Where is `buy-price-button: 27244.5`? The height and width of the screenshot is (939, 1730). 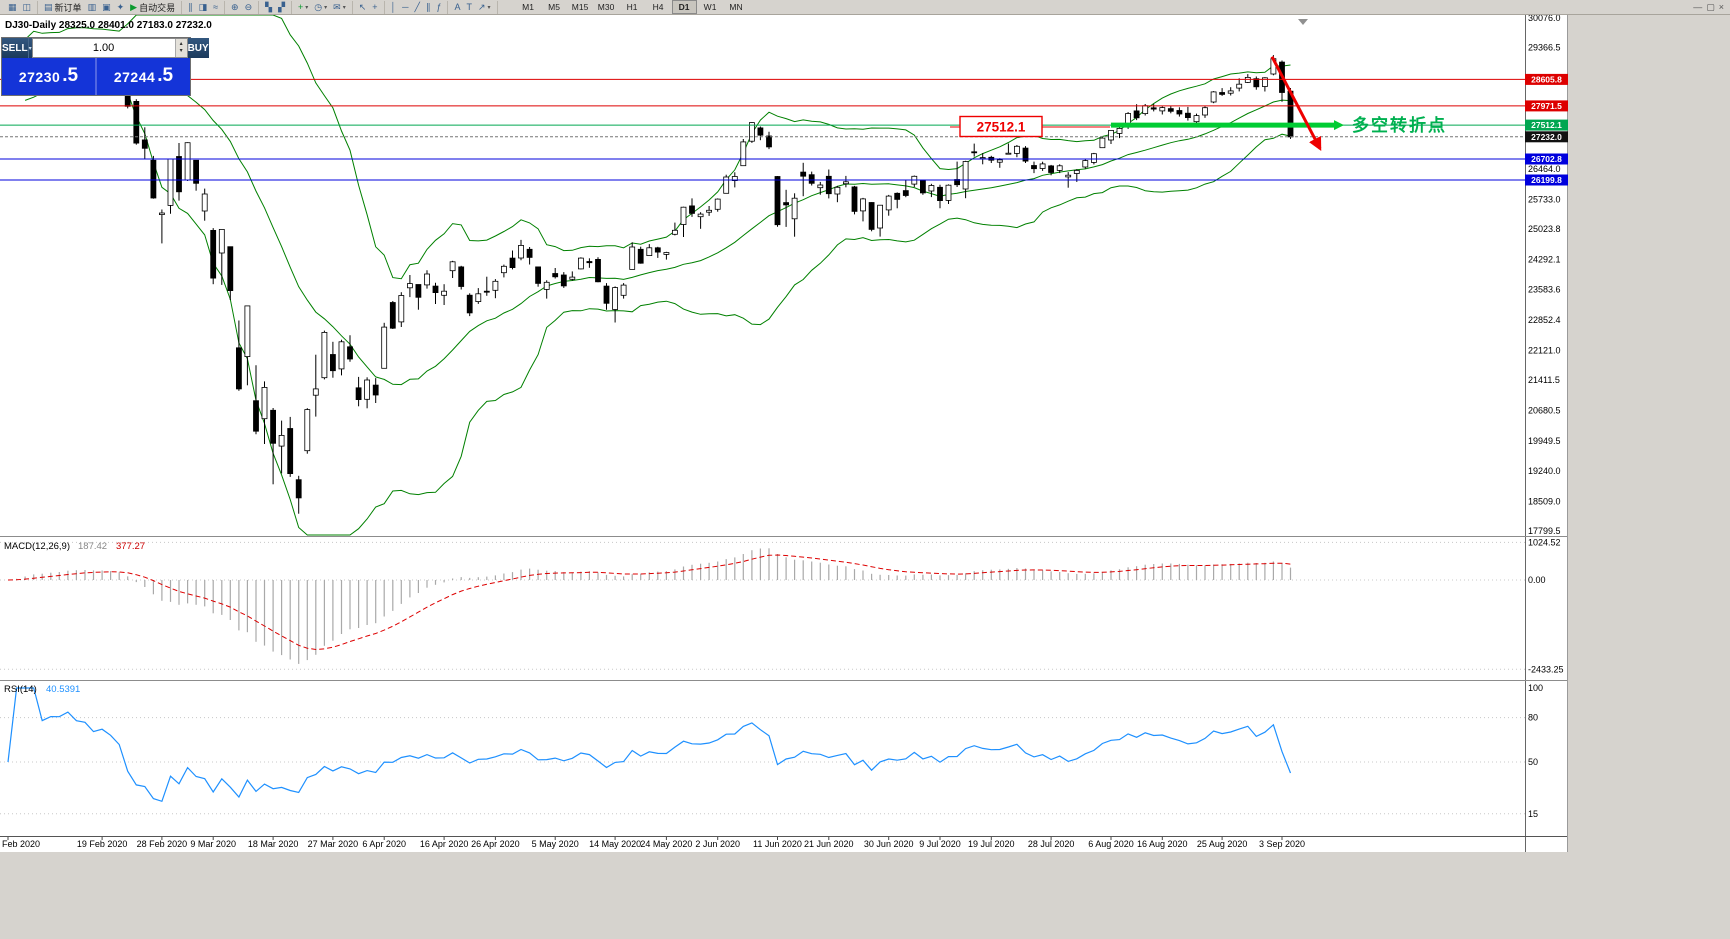 buy-price-button: 27244.5 is located at coordinates (143, 76).